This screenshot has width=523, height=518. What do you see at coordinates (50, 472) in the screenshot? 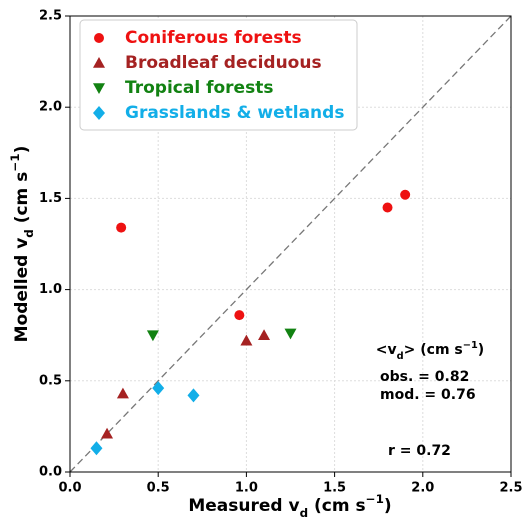
I see `y-tick-label: 0.0` at bounding box center [50, 472].